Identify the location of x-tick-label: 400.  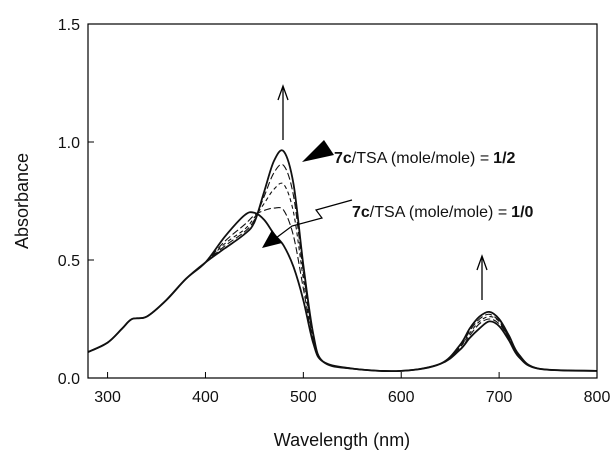
(205, 397).